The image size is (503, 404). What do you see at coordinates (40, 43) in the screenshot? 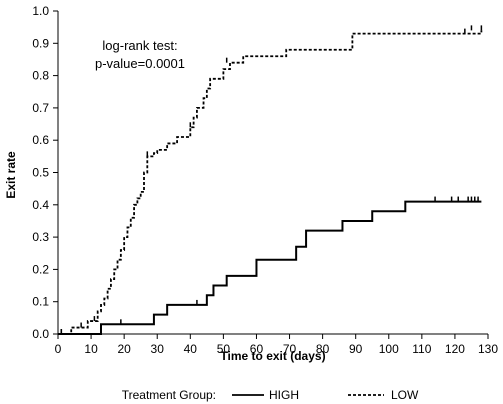
I see `y-tick-label: 0.9` at bounding box center [40, 43].